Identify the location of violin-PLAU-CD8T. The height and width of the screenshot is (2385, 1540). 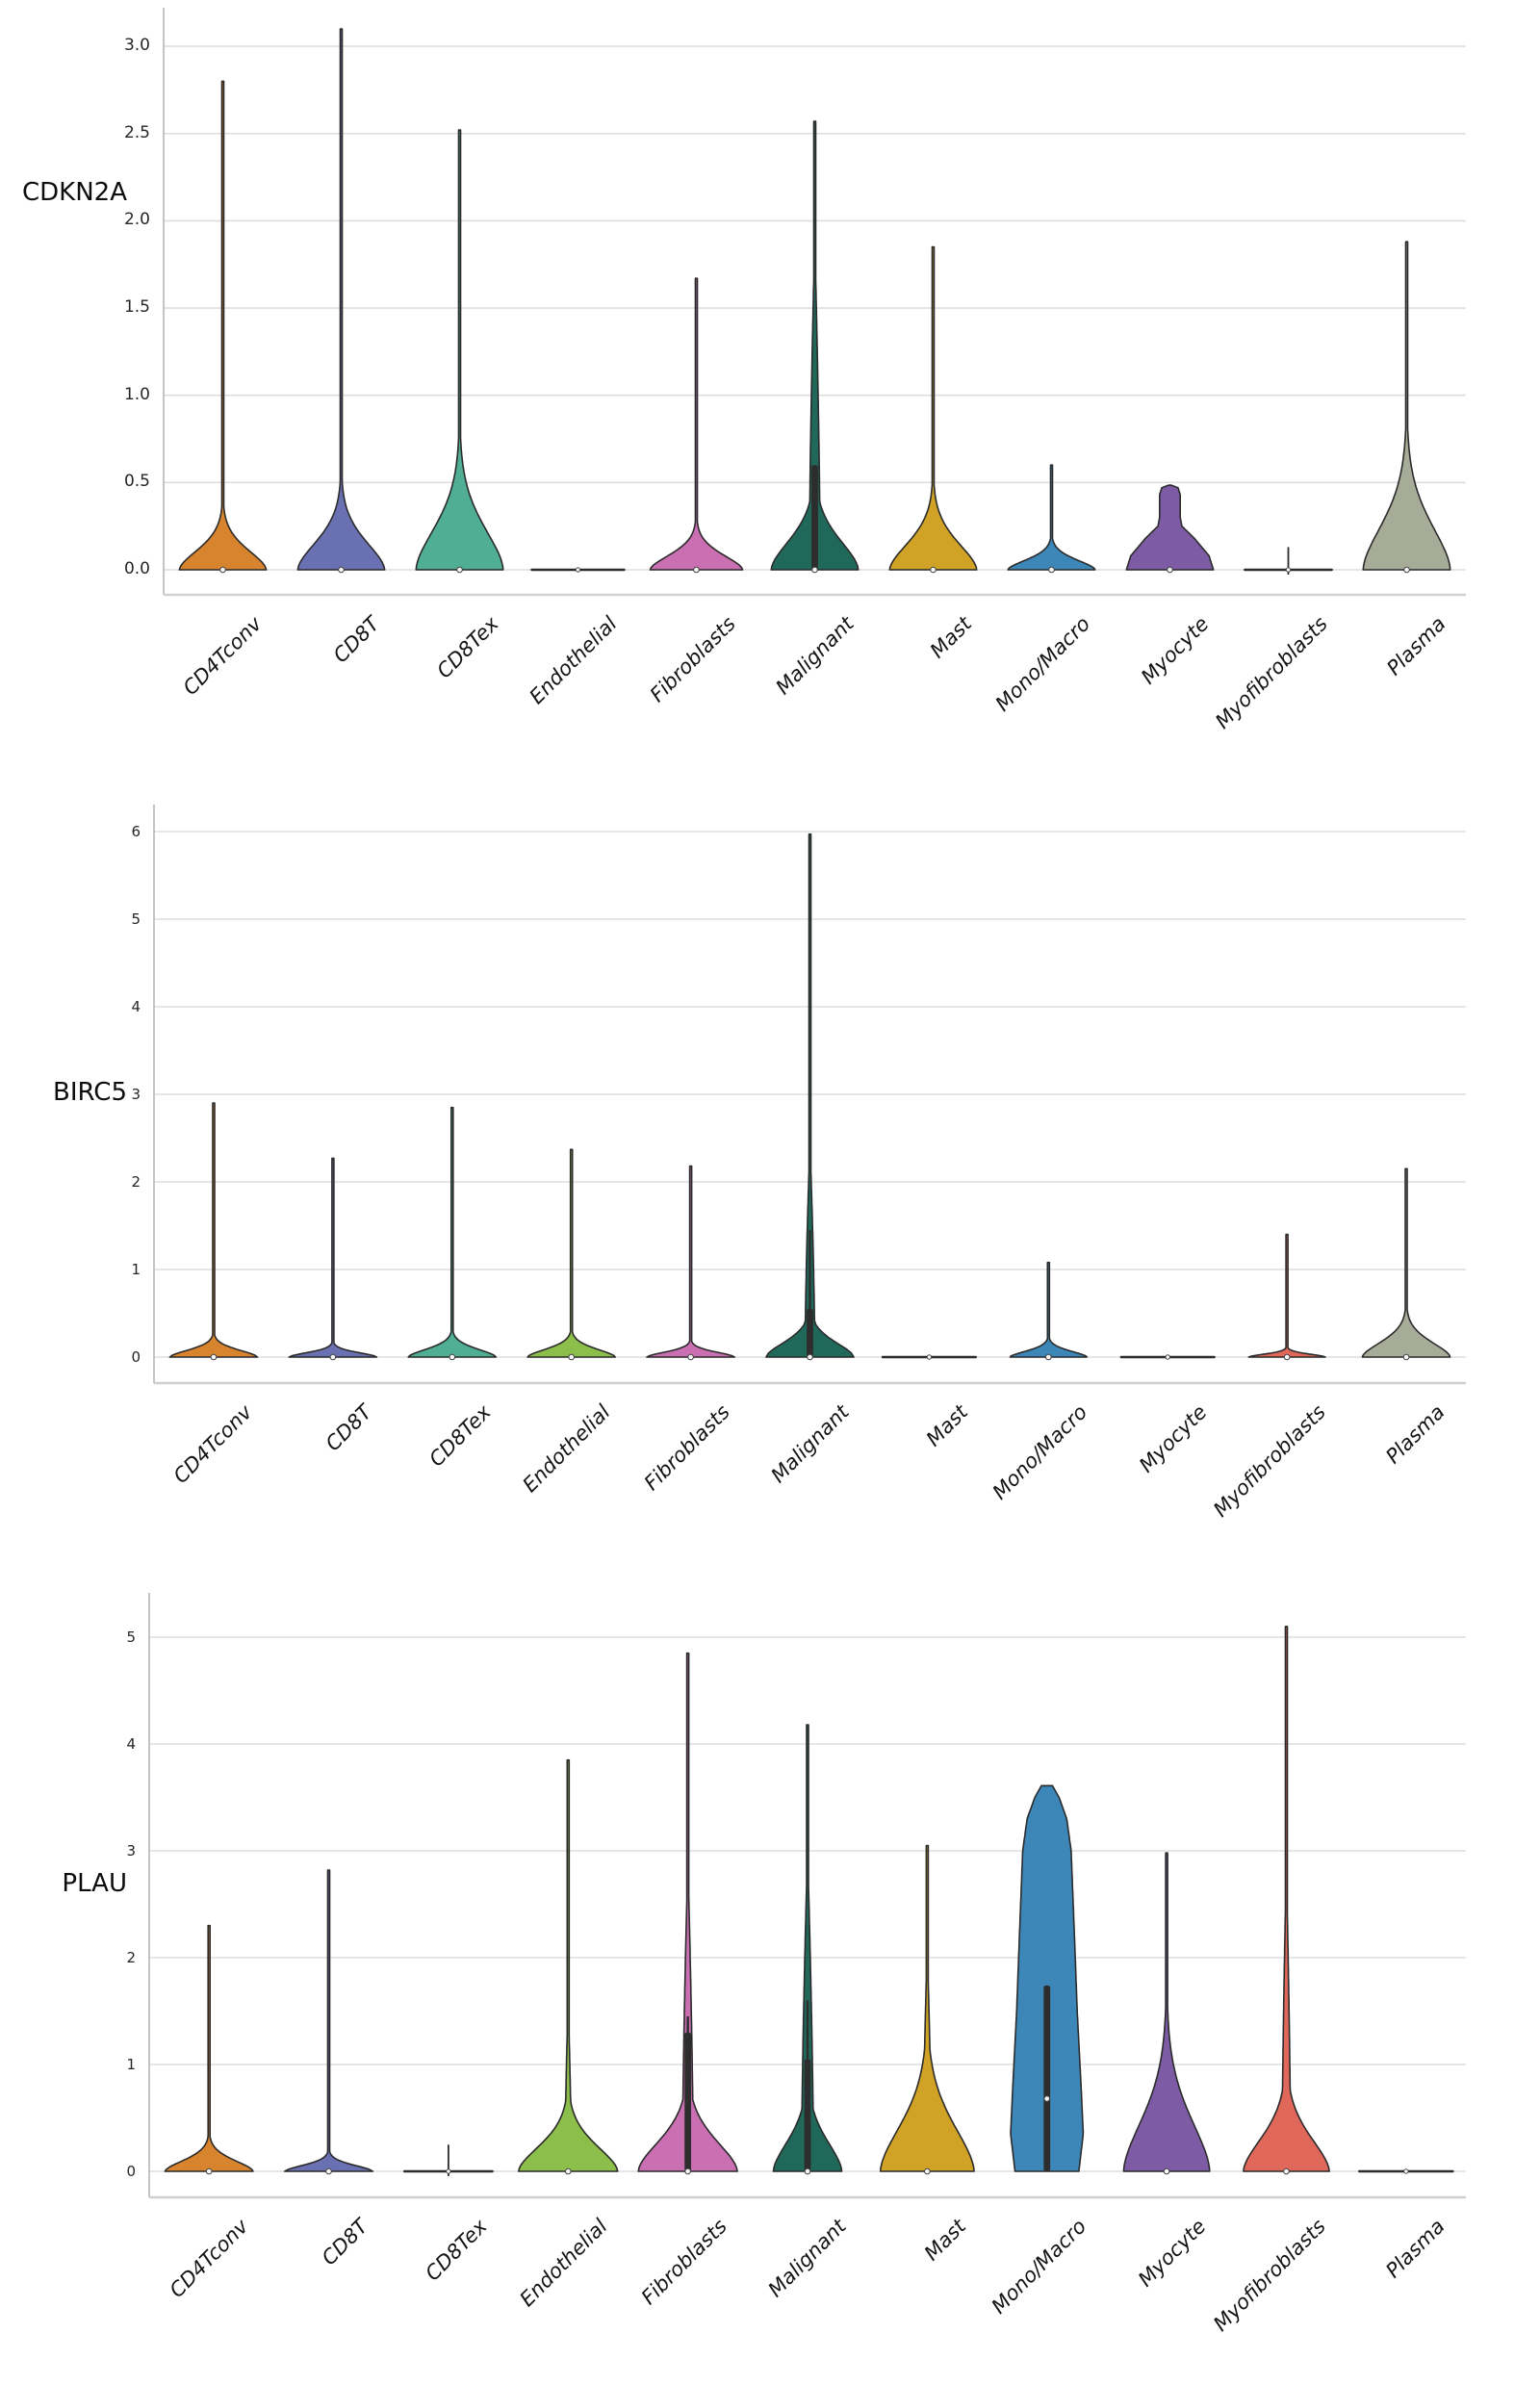
(329, 2020).